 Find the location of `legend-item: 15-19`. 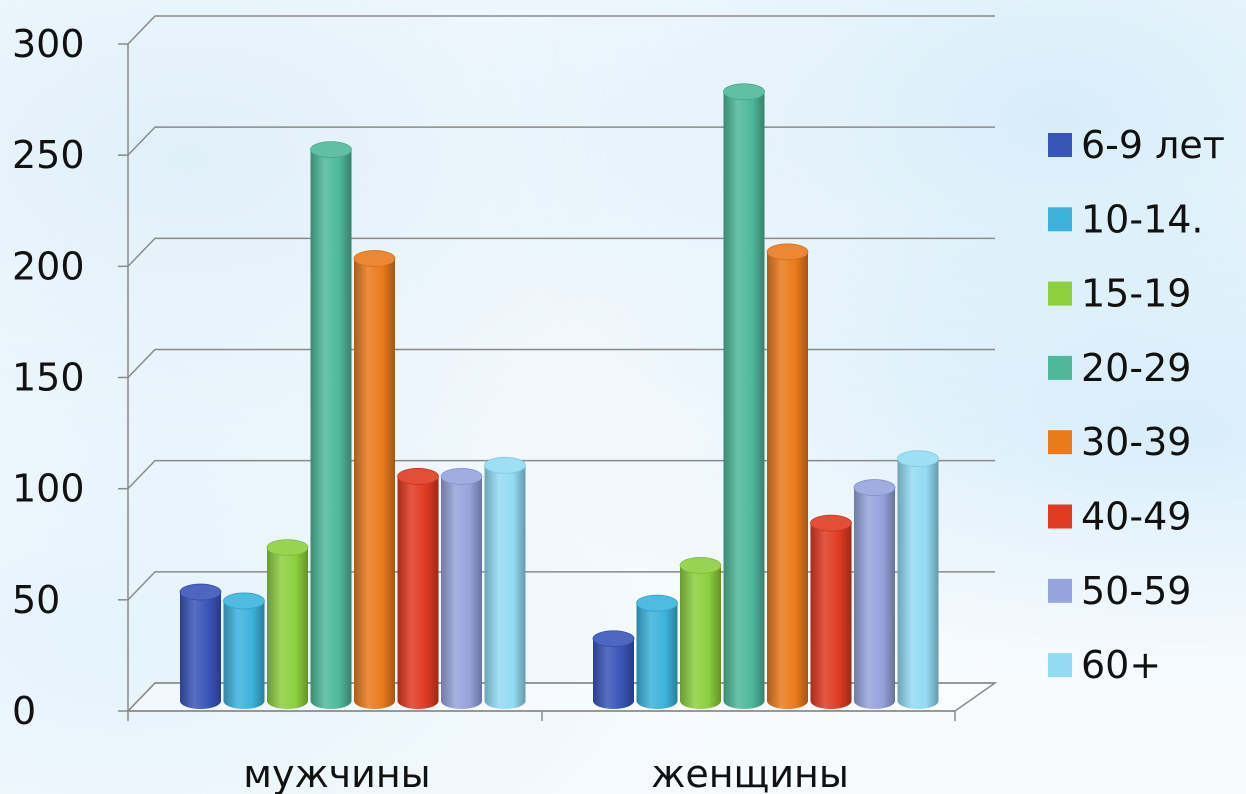

legend-item: 15-19 is located at coordinates (1119, 294).